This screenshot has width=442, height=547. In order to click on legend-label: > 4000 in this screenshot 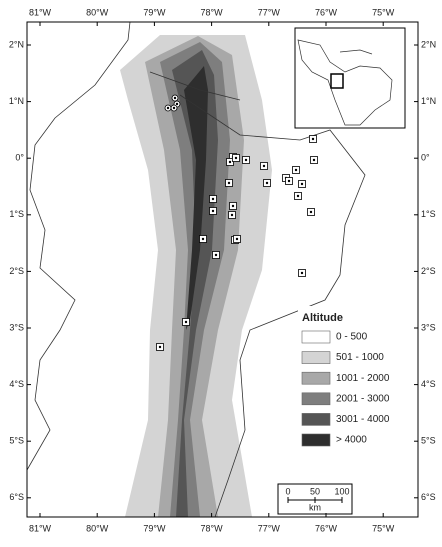, I will do `click(351, 440)`.